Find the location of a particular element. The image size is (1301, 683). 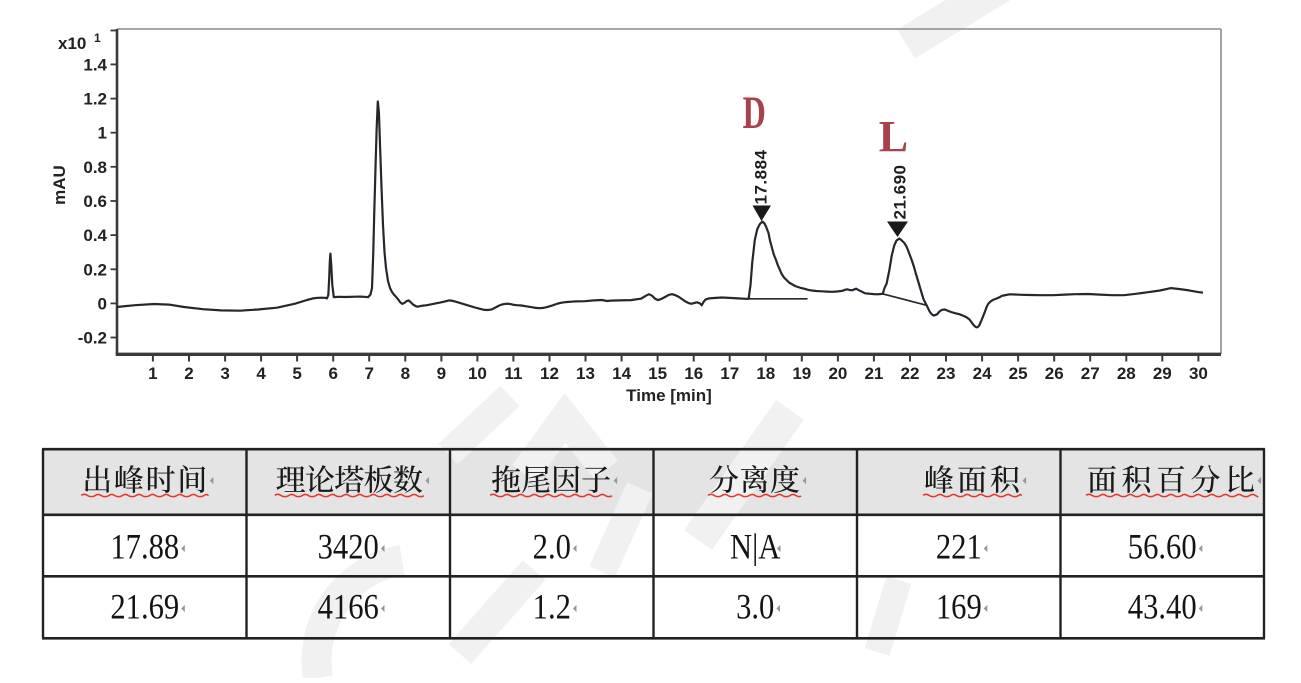

svg-text: 169 is located at coordinates (959, 607).